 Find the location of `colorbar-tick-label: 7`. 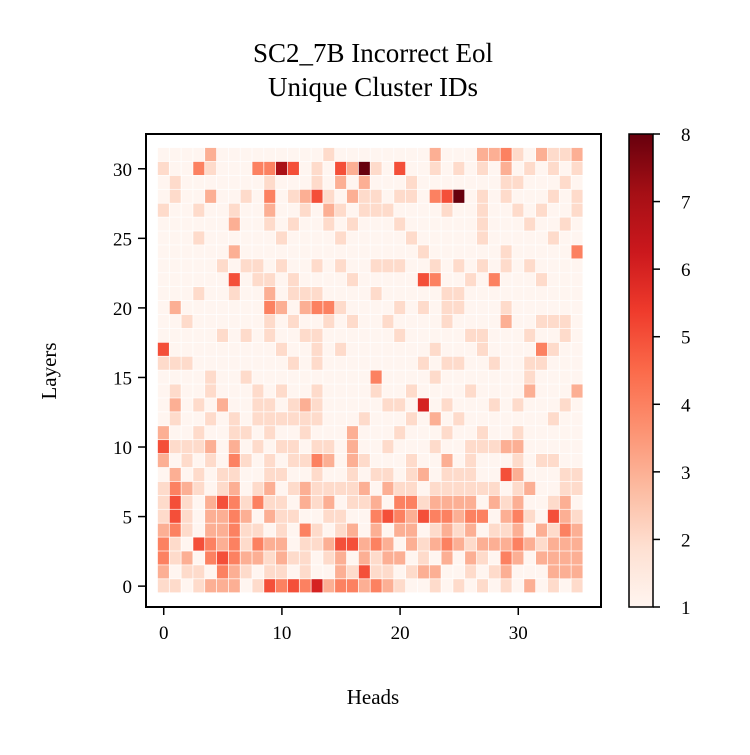

colorbar-tick-label: 7 is located at coordinates (686, 203).